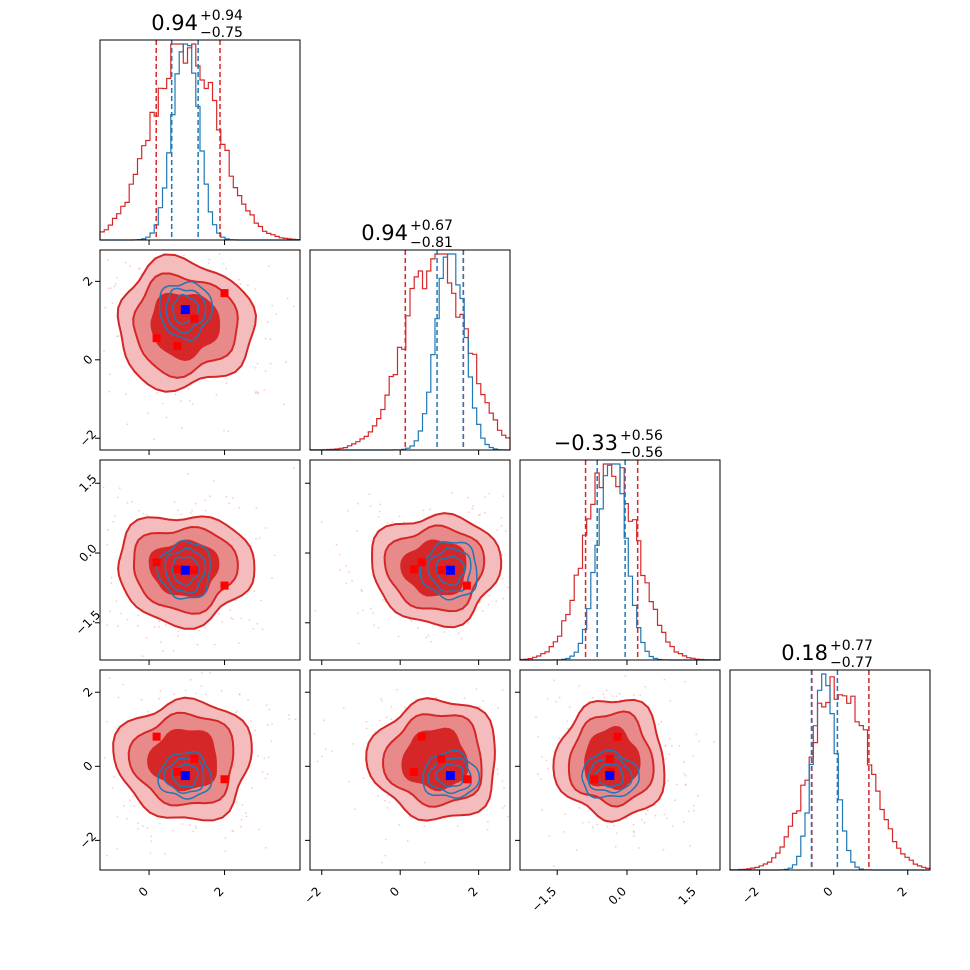  I want to click on panel-title-upper-error: +0.77, so click(851, 646).